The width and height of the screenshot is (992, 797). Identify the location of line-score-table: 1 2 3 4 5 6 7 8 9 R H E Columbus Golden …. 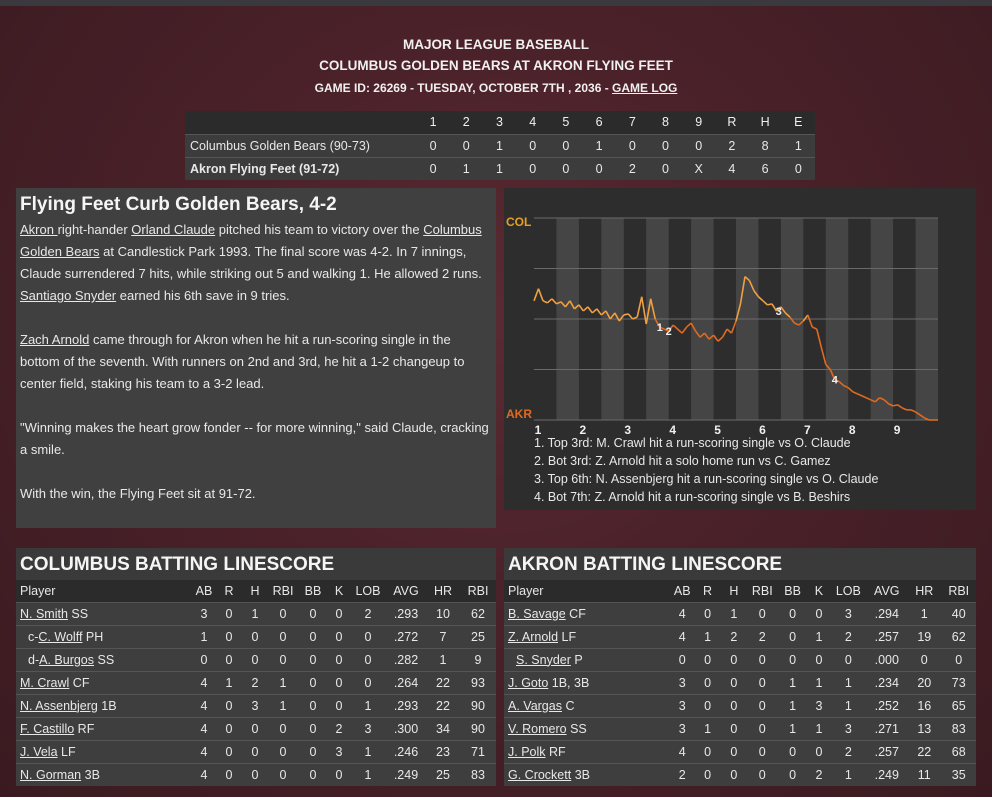
(500, 145).